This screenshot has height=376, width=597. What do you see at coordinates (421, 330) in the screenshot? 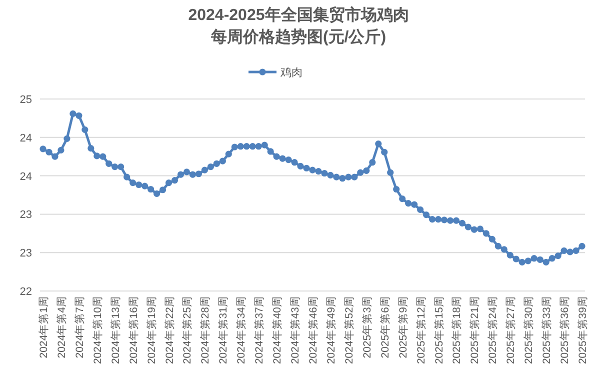
I see `x-tick-label: 2025年第12周` at bounding box center [421, 330].